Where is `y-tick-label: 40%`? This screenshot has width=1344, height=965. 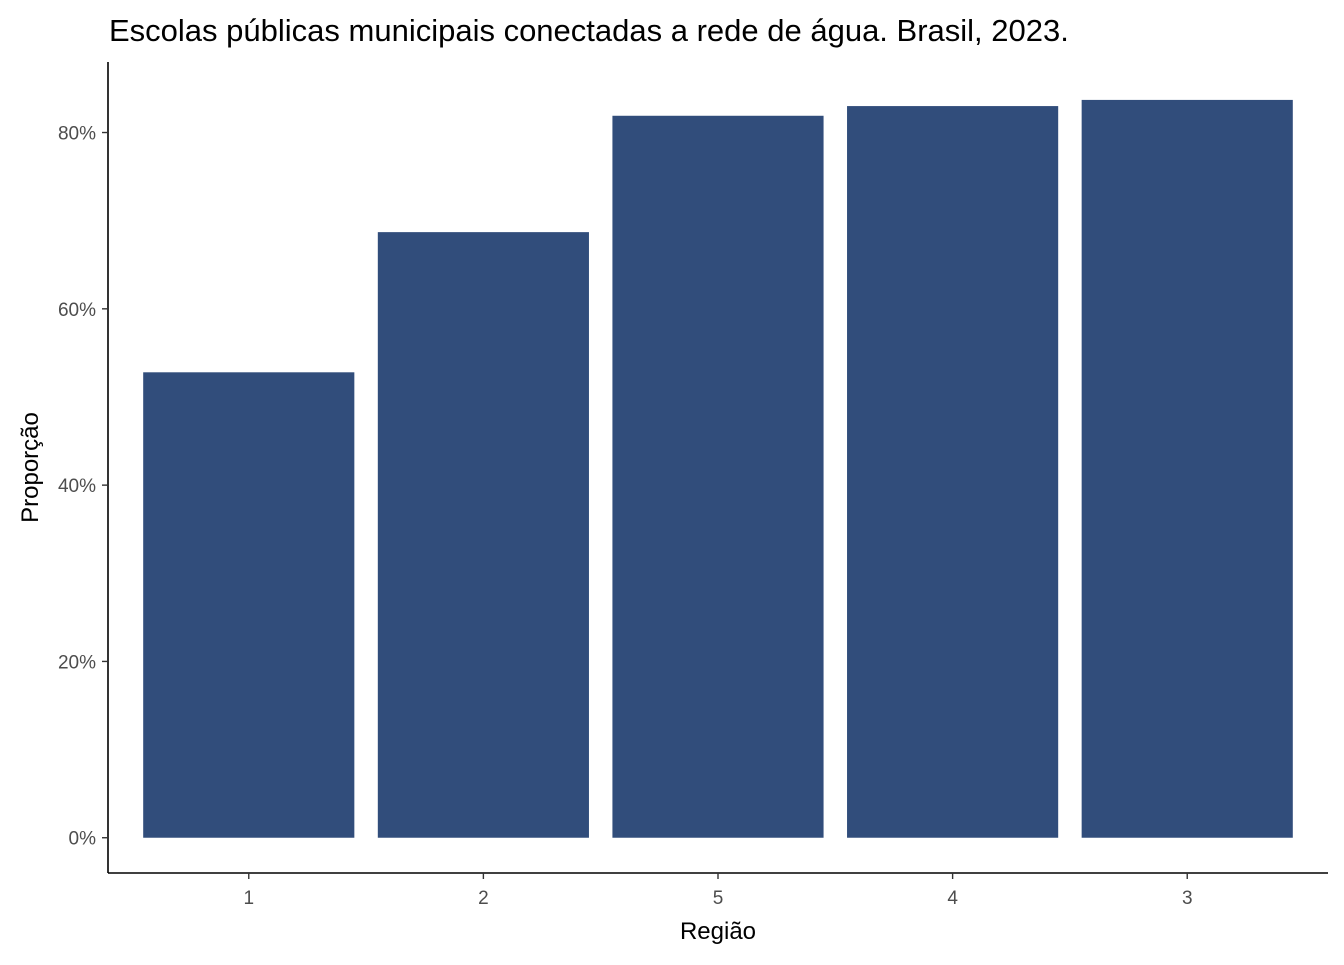 y-tick-label: 40% is located at coordinates (77, 486).